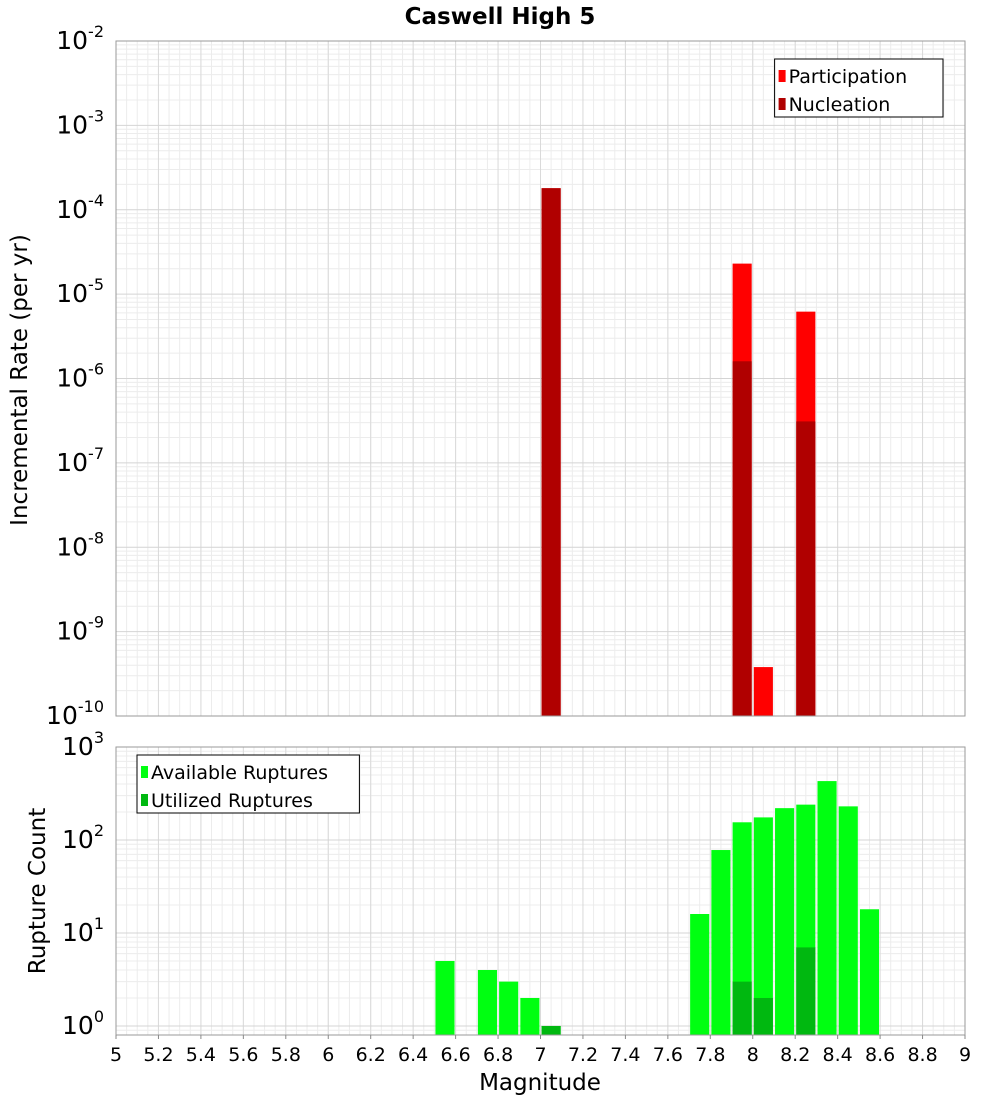 Image resolution: width=1000 pixels, height=1104 pixels. What do you see at coordinates (83, 1023) in the screenshot?
I see `y-tick-label: 10⁰` at bounding box center [83, 1023].